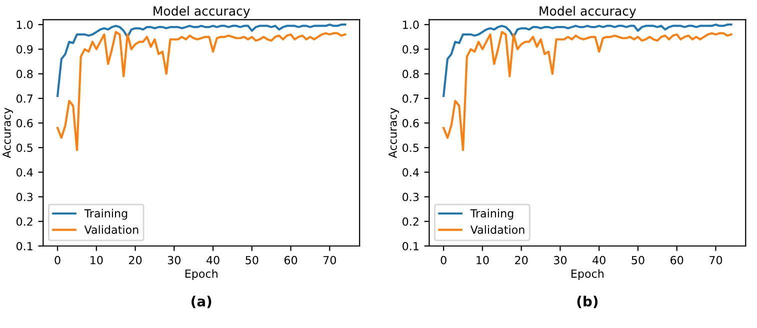 The image size is (757, 328). I want to click on text: (a), so click(202, 302).